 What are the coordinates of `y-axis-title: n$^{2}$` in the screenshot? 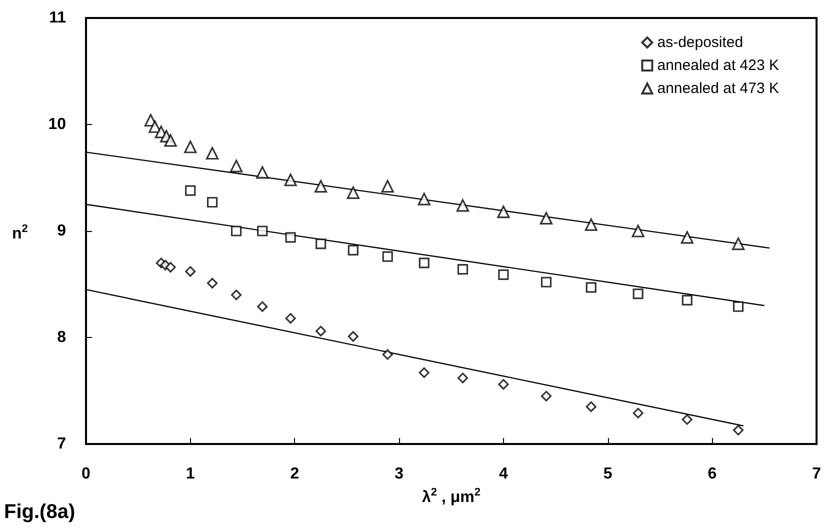 It's located at (20, 233).